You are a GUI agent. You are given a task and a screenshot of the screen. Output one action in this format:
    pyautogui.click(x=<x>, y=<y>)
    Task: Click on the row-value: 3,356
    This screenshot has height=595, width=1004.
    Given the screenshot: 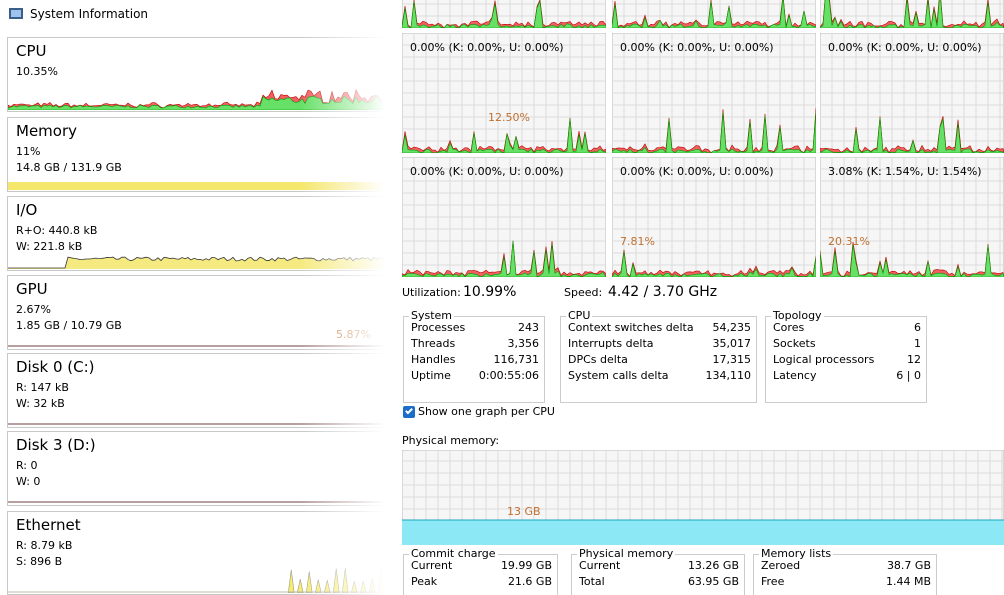 What is the action you would take?
    pyautogui.click(x=523, y=343)
    